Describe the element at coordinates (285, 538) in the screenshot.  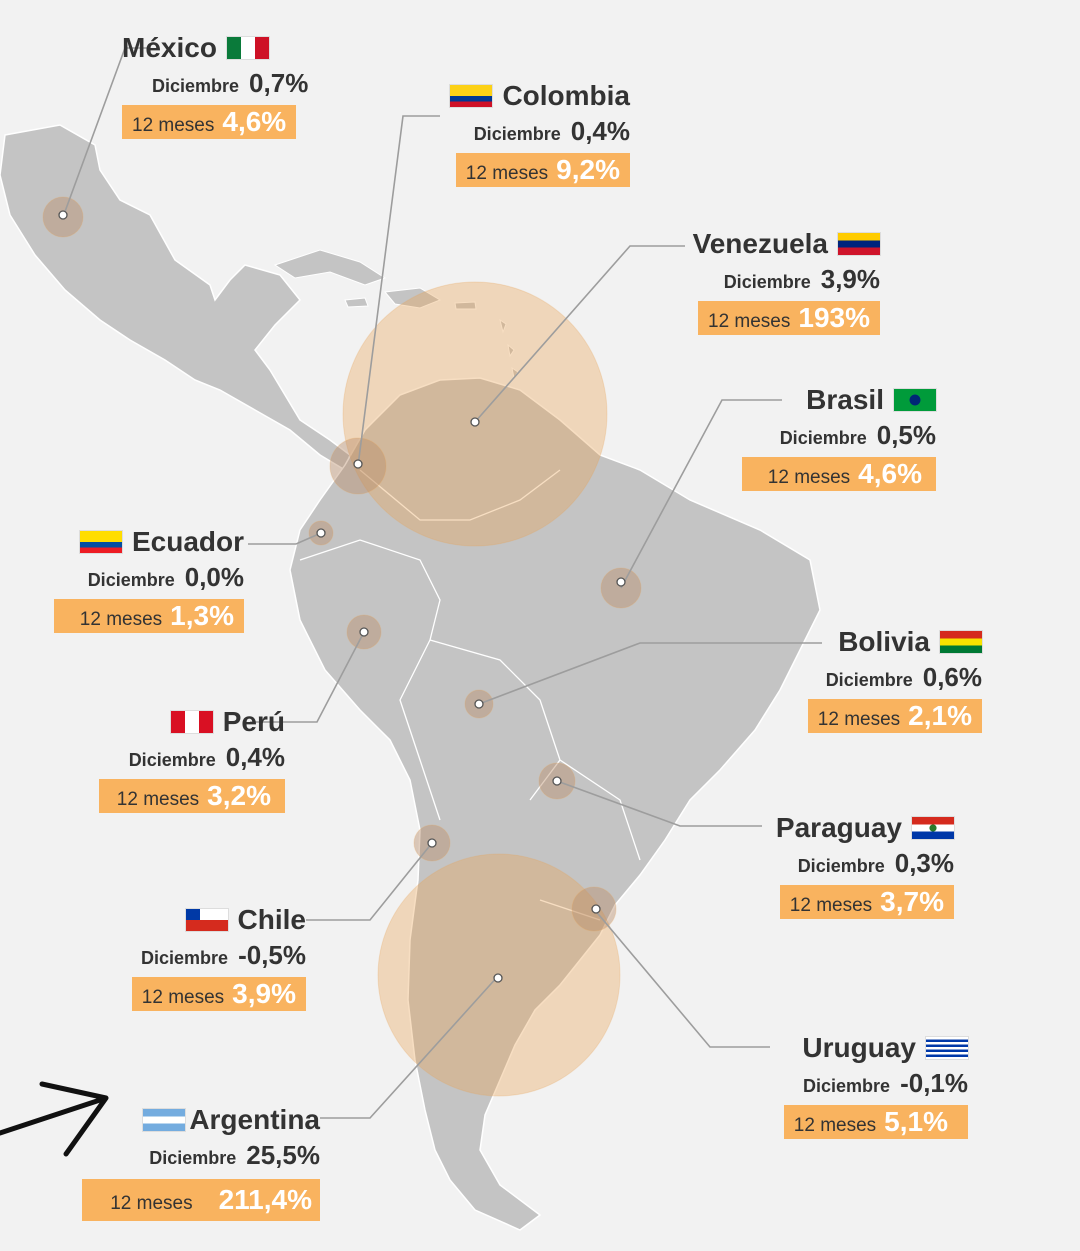
I see `ecuador-leader` at that location.